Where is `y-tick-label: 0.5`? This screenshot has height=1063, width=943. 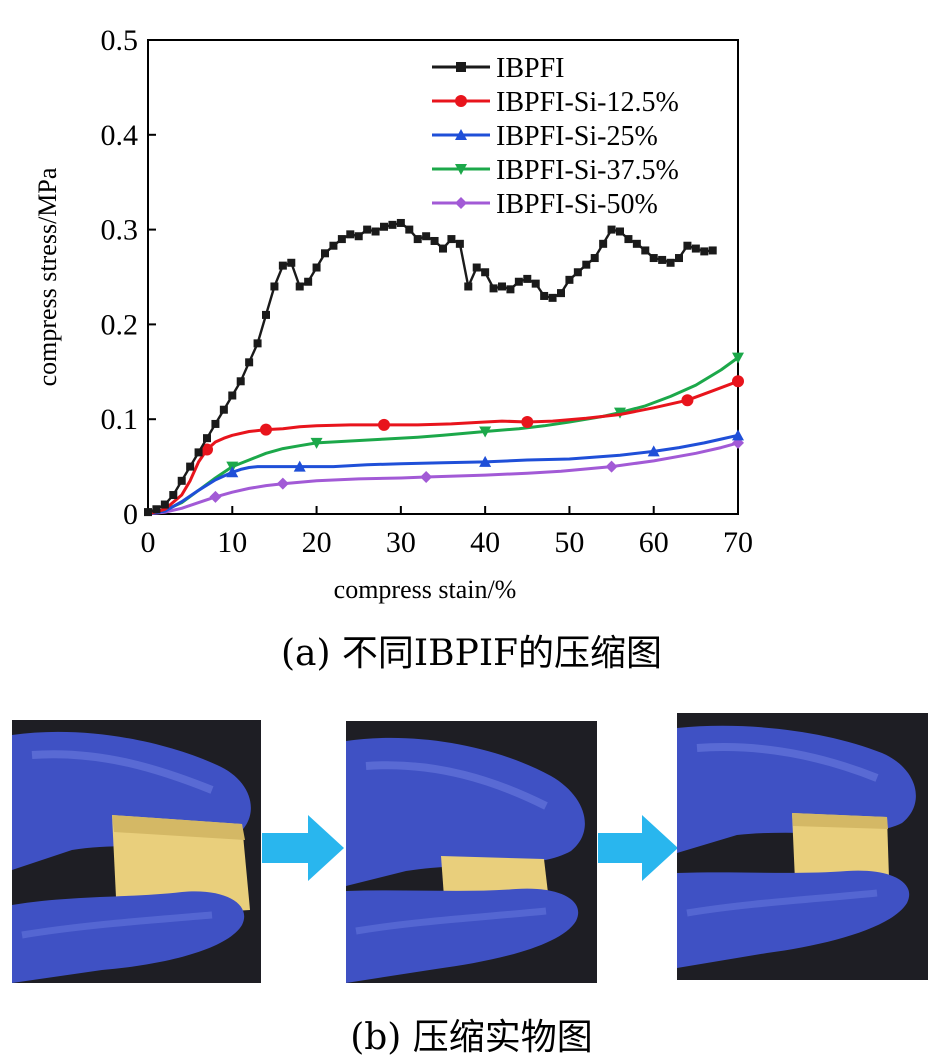
y-tick-label: 0.5 is located at coordinates (120, 40).